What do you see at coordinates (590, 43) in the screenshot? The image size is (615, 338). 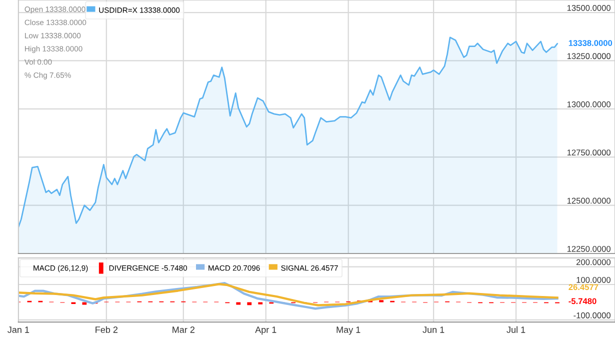 I see `annotation: 13338.0000` at bounding box center [590, 43].